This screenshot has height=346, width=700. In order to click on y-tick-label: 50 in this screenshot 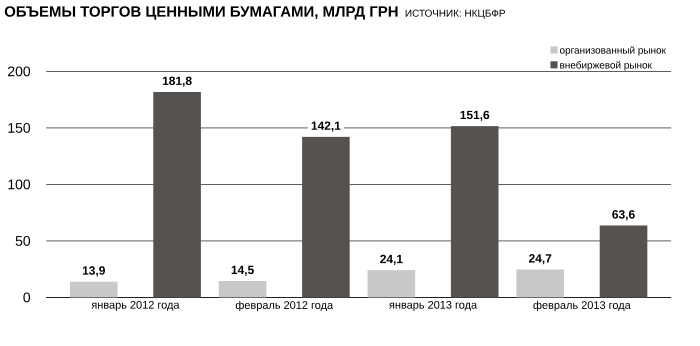, I will do `click(23, 241)`.